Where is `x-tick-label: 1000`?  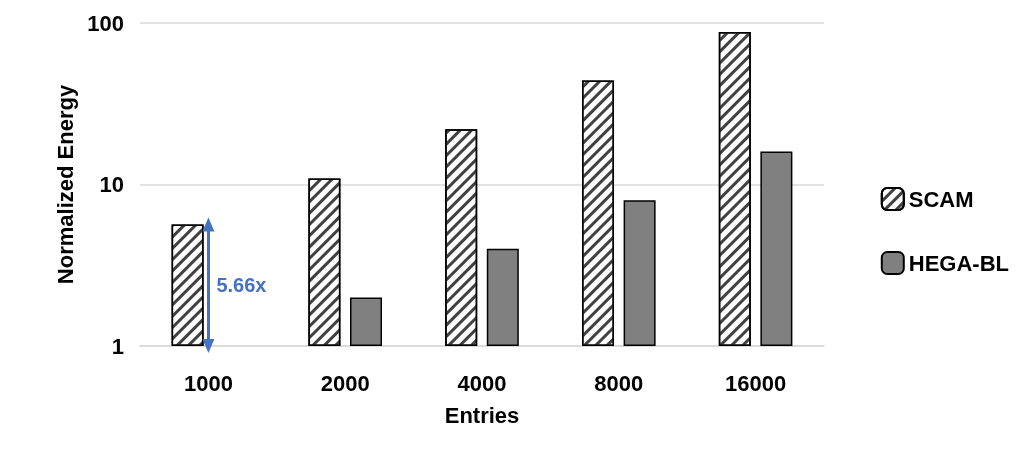
x-tick-label: 1000 is located at coordinates (208, 383).